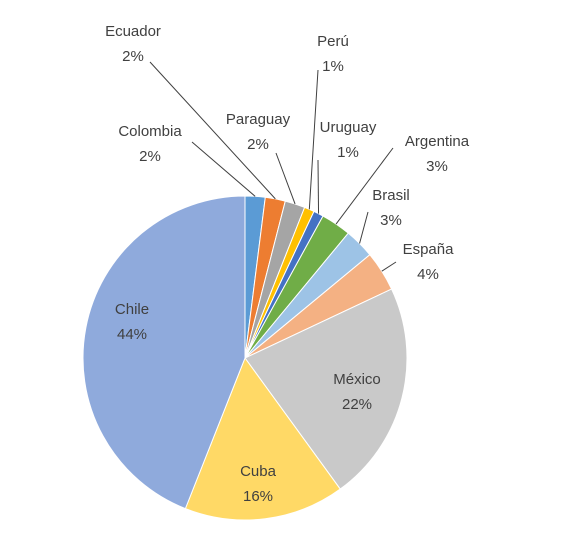 The height and width of the screenshot is (559, 578). I want to click on category-label: Chile, so click(132, 309).